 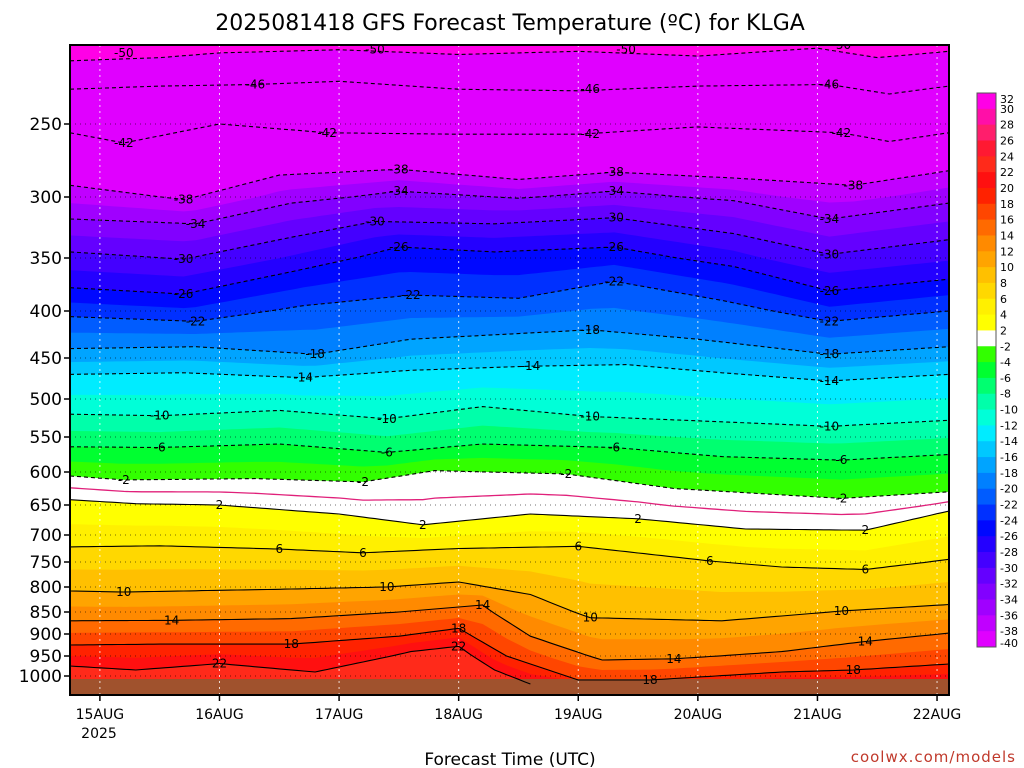 I want to click on colorbar-tick-label: -20, so click(x=1009, y=489).